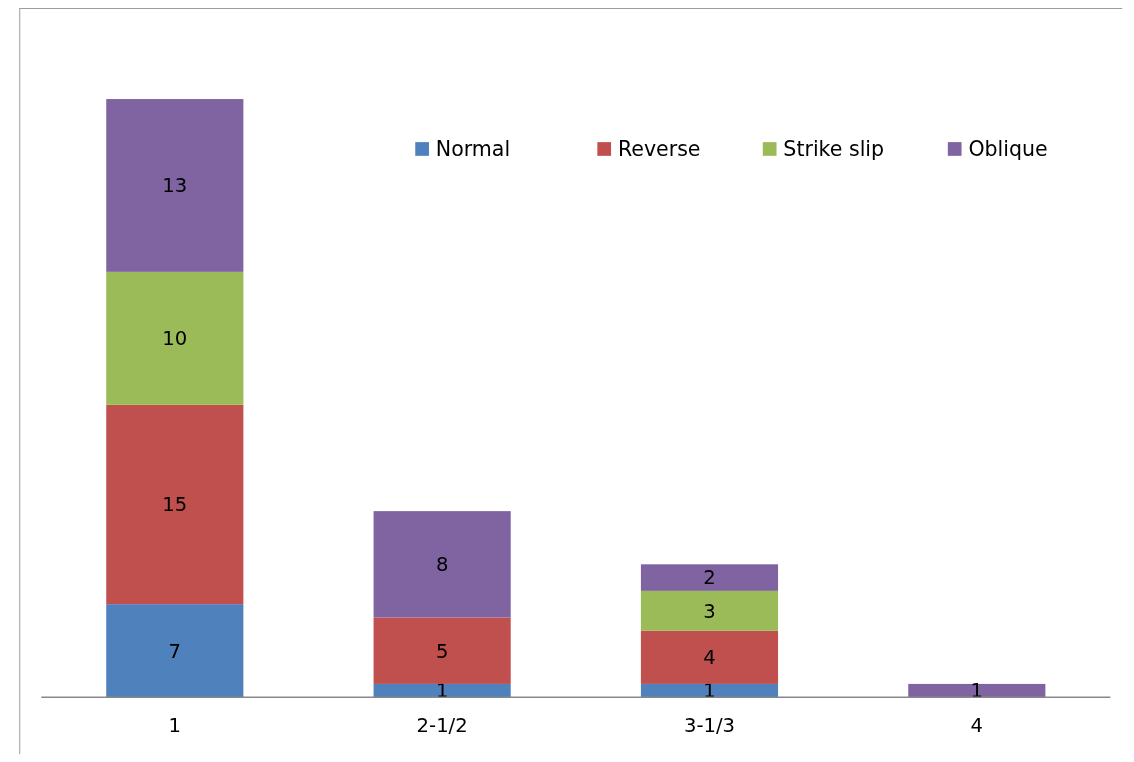 The width and height of the screenshot is (1134, 762). I want to click on data-label: 3, so click(709, 611).